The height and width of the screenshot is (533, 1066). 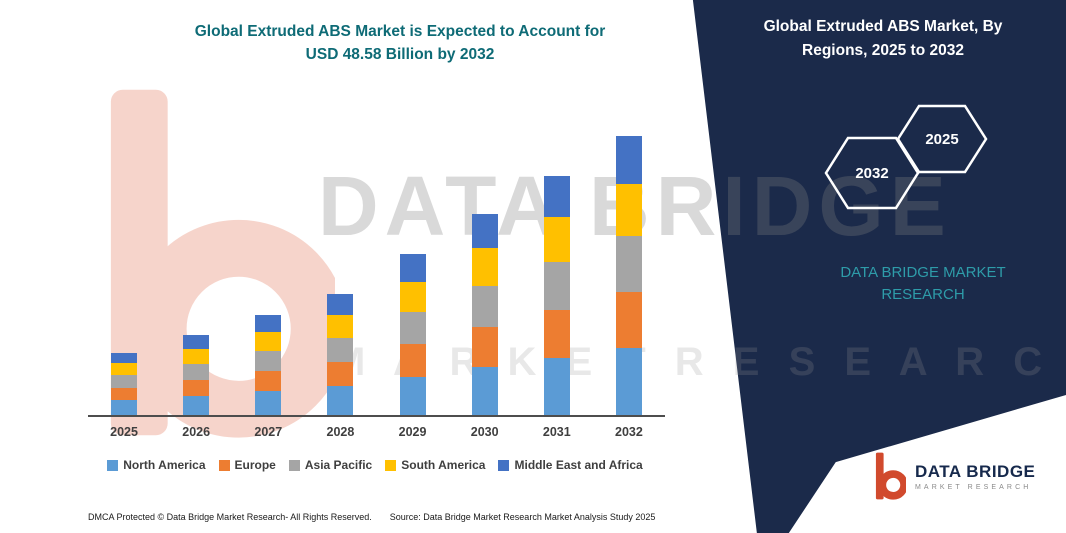 I want to click on legend-label: Europe, so click(x=255, y=465).